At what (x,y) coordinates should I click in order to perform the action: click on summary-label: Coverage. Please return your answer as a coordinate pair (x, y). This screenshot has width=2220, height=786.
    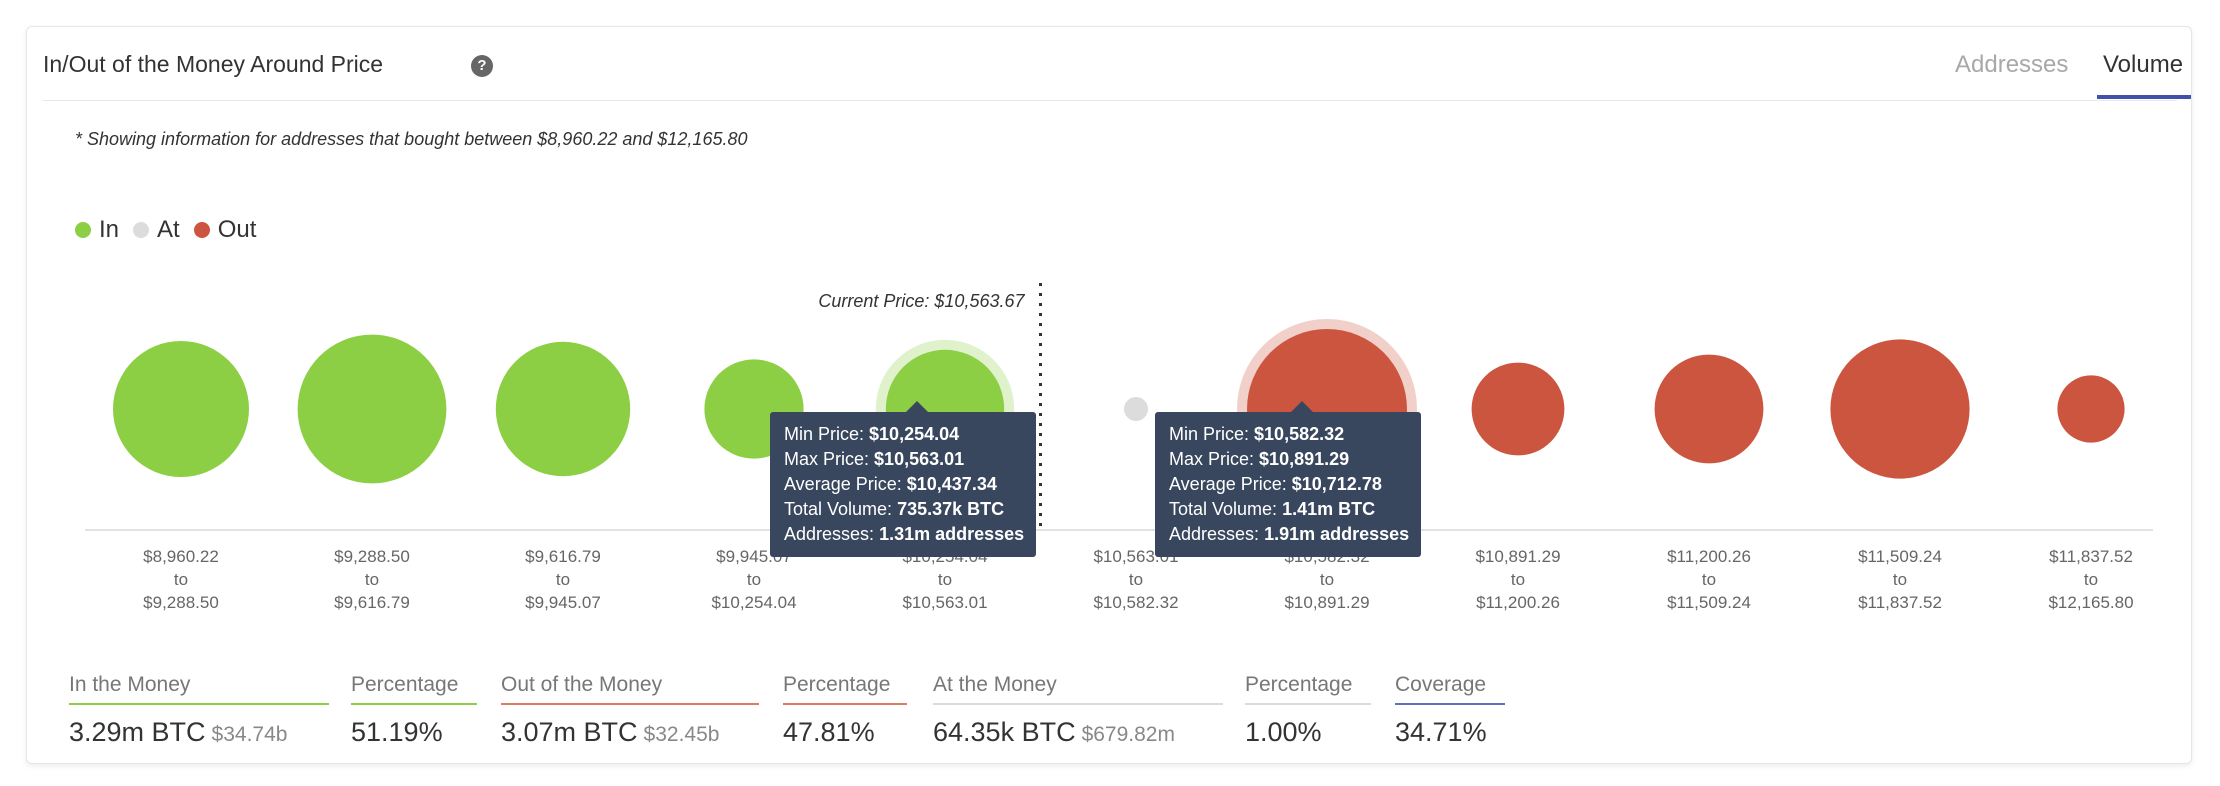
    Looking at the image, I should click on (1441, 684).